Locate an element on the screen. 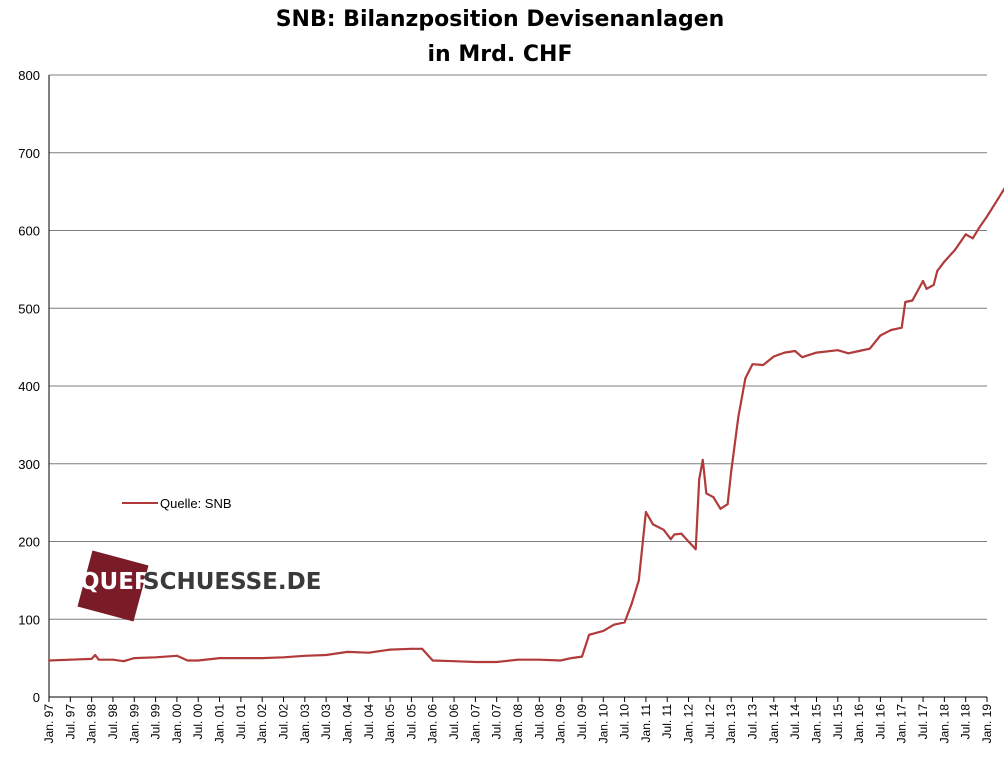 This screenshot has height=761, width=1004. x-tick-label: Jan. 17 is located at coordinates (902, 724).